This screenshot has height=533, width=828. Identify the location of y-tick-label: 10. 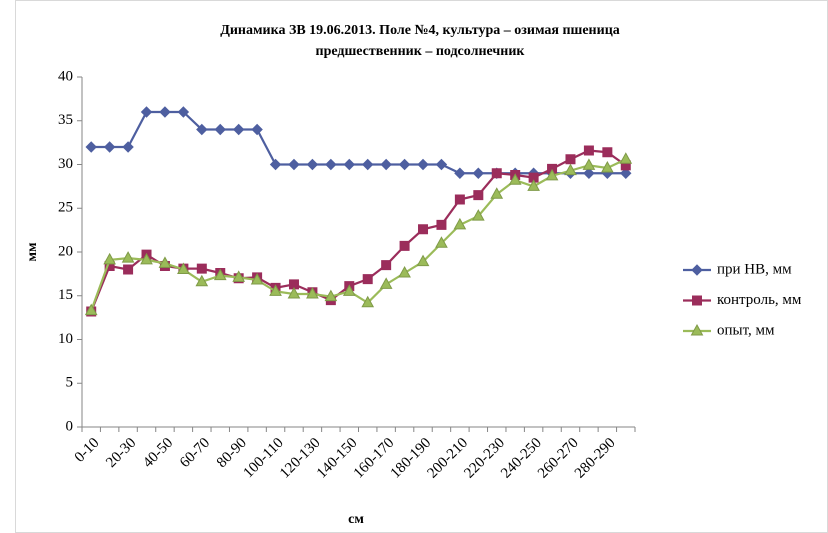
(65, 339).